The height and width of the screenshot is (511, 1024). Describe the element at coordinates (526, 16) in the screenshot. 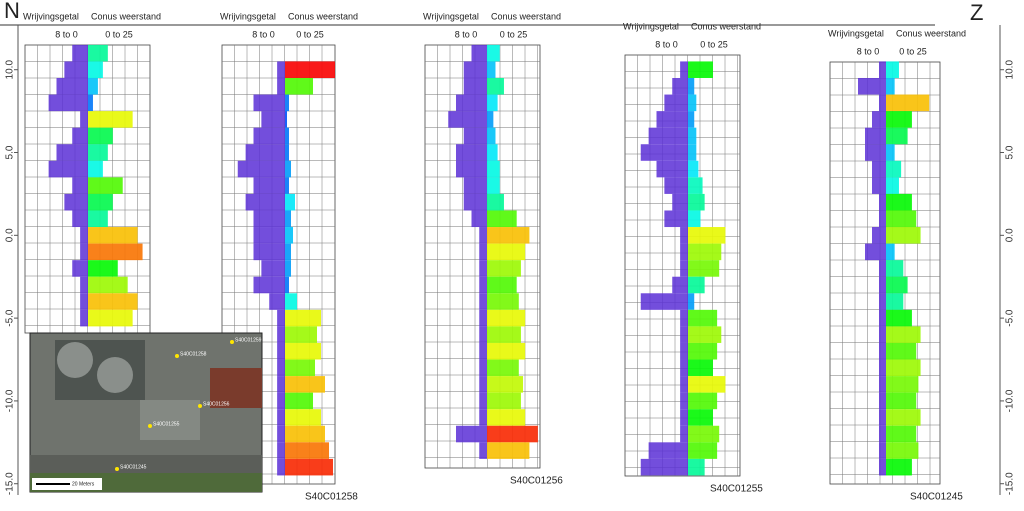

I see `cone-title: Conus weerstand` at that location.